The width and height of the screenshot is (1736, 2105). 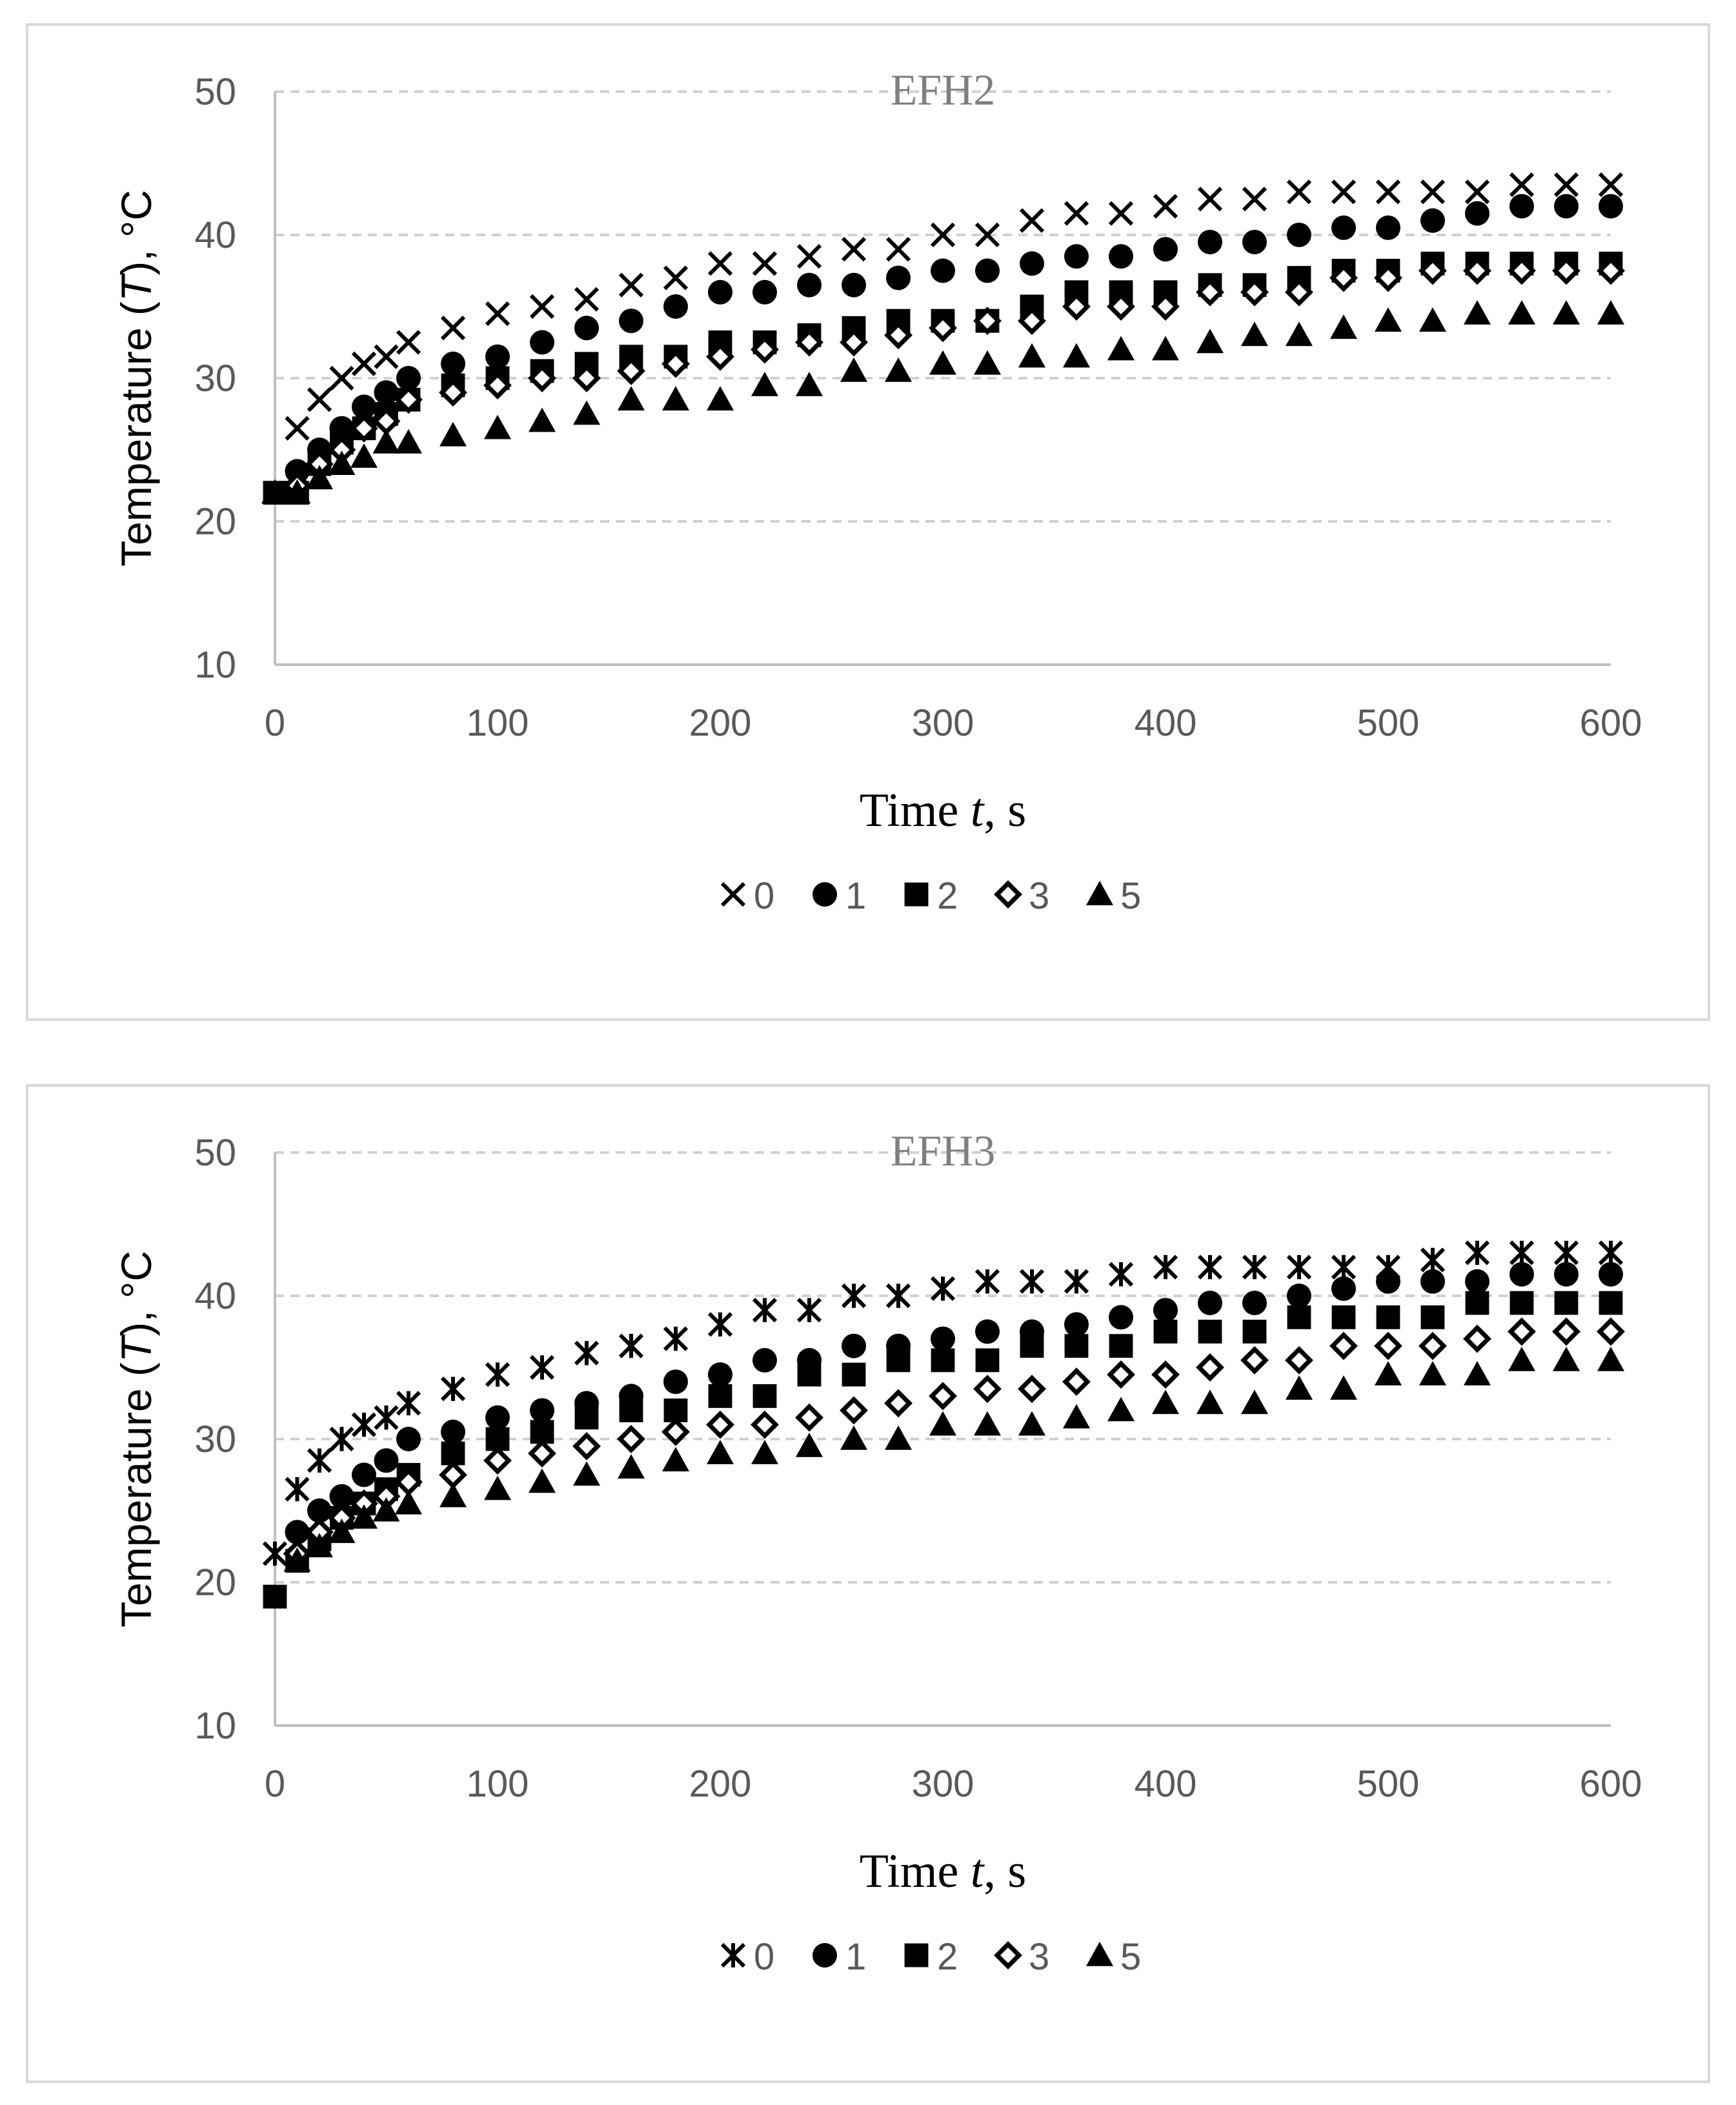 I want to click on y-axis-title: Temperature (T), °C, so click(x=136, y=378).